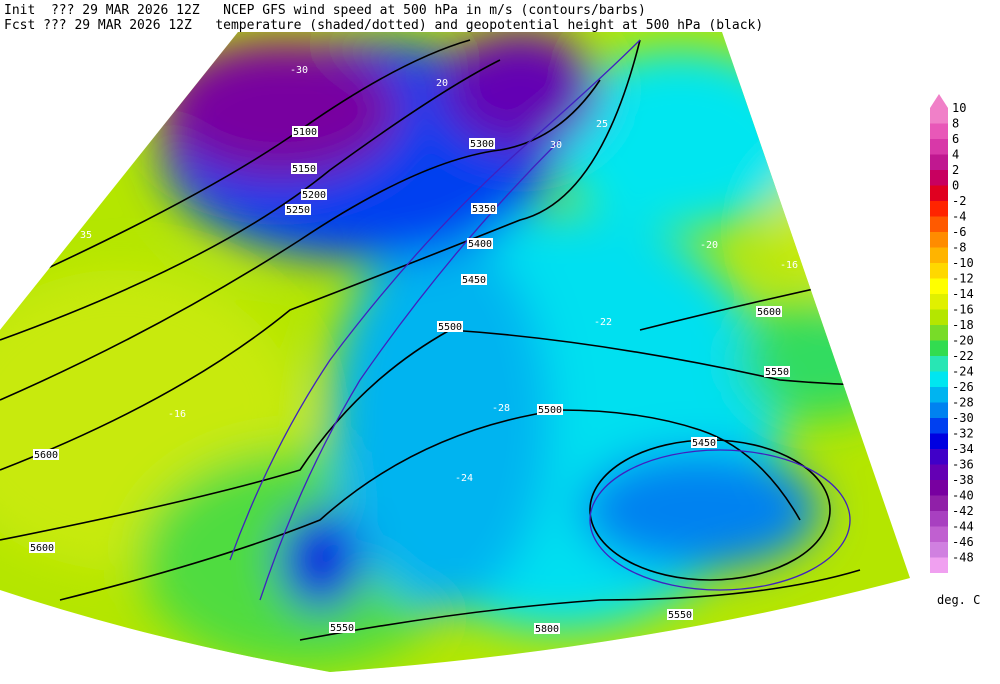 Image resolution: width=1000 pixels, height=684 pixels. What do you see at coordinates (305, 132) in the screenshot?
I see `height-label: 5100` at bounding box center [305, 132].